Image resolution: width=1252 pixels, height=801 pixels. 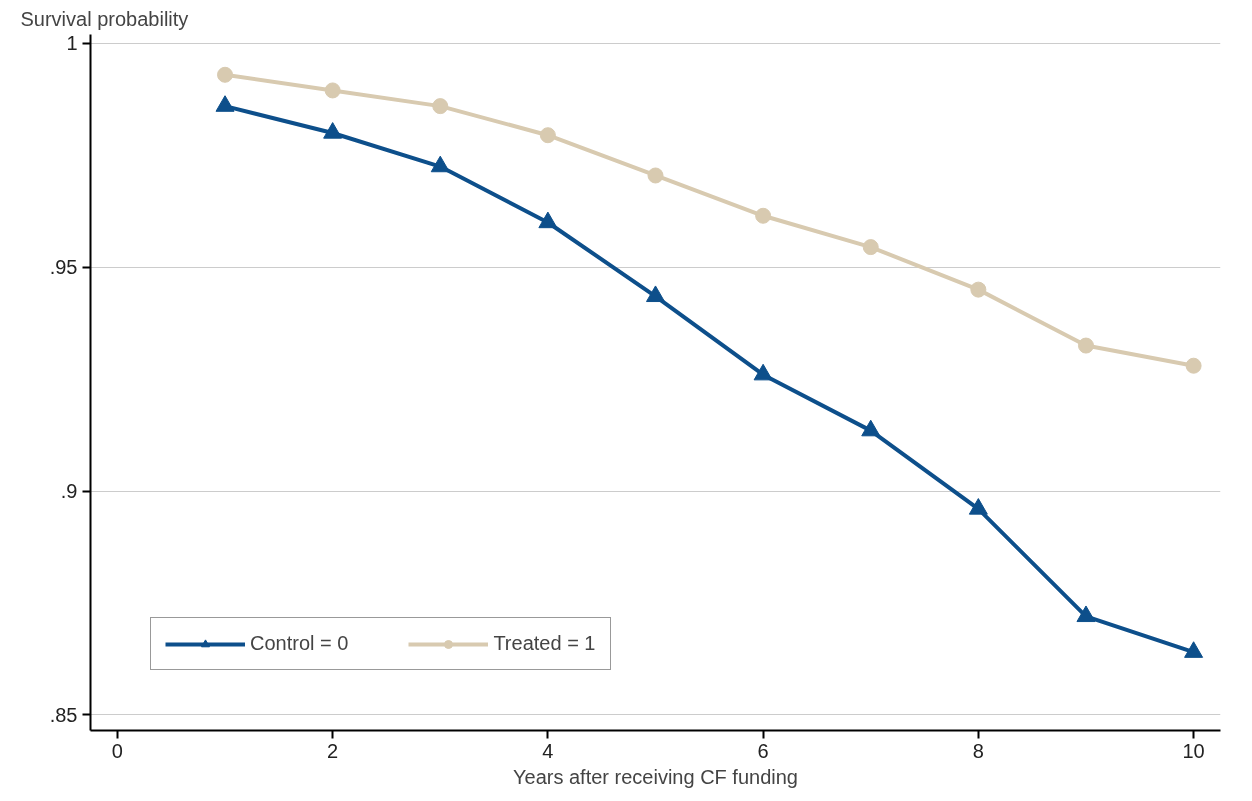 What do you see at coordinates (117, 750) in the screenshot?
I see `x-tick-label: 0` at bounding box center [117, 750].